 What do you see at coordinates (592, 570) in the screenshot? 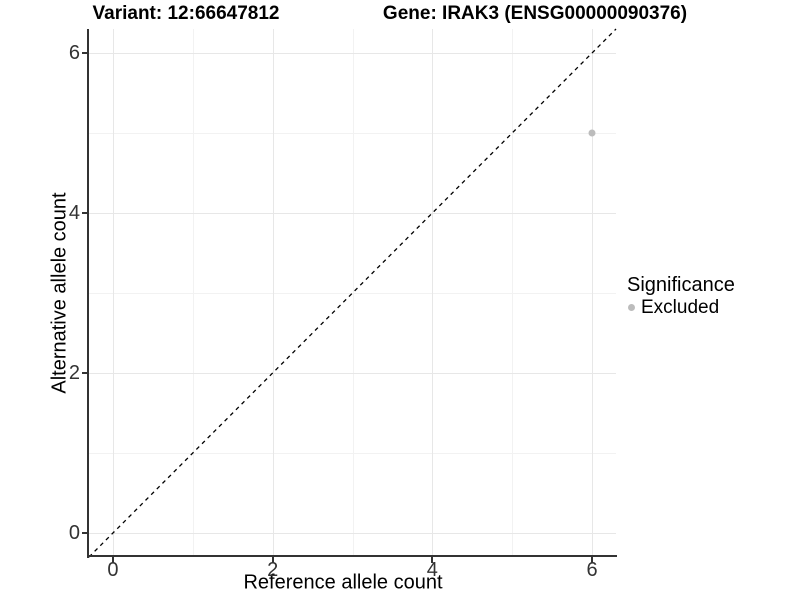
I see `x-tick-label-6: 6` at bounding box center [592, 570].